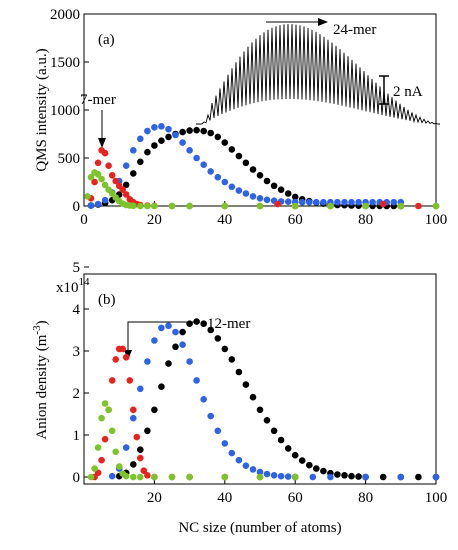 The width and height of the screenshot is (458, 550). What do you see at coordinates (84, 220) in the screenshot?
I see `x-tick-label: 0` at bounding box center [84, 220].